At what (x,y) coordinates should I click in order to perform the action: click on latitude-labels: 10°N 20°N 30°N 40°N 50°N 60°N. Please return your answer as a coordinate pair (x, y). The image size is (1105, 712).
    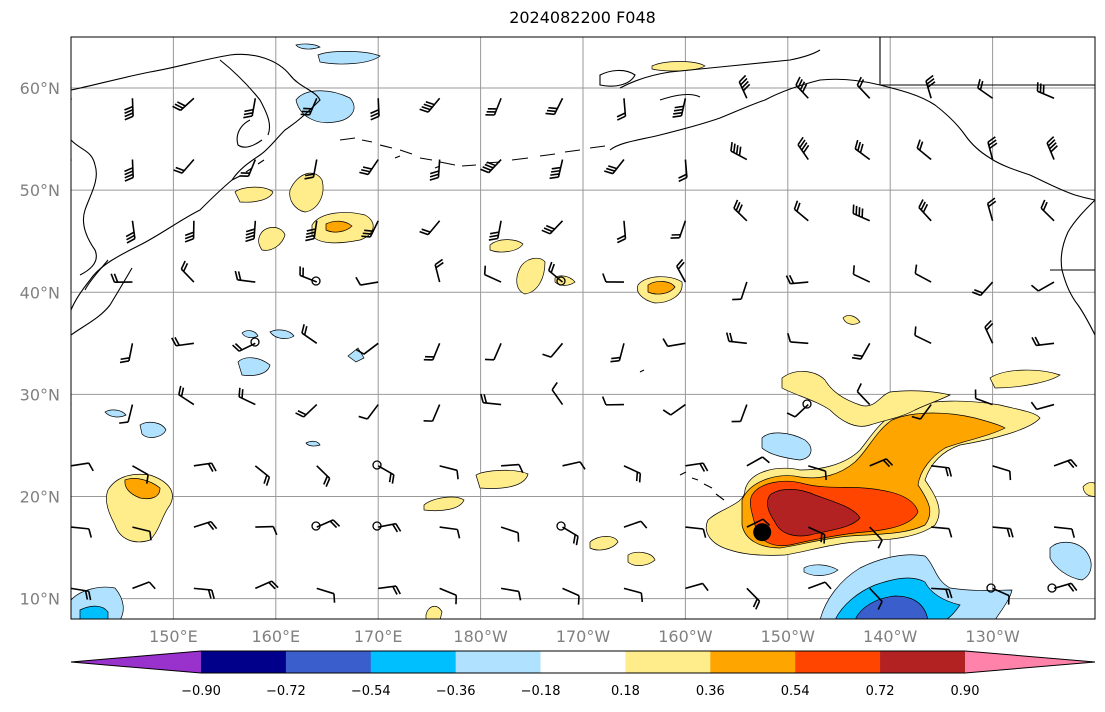
    Looking at the image, I should click on (40, 344).